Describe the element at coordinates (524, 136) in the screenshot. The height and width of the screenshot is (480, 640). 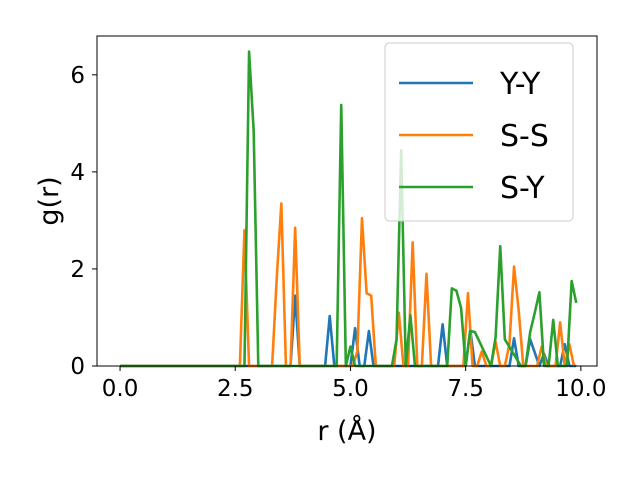
I see `legend-label-s-s: S-S` at that location.